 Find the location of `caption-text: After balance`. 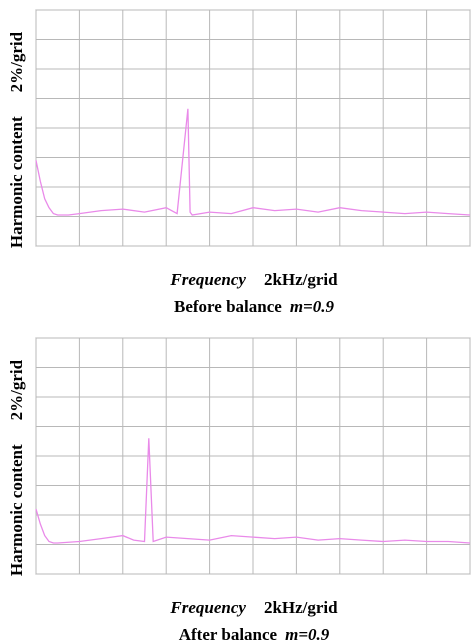

caption-text: After balance is located at coordinates (228, 633).